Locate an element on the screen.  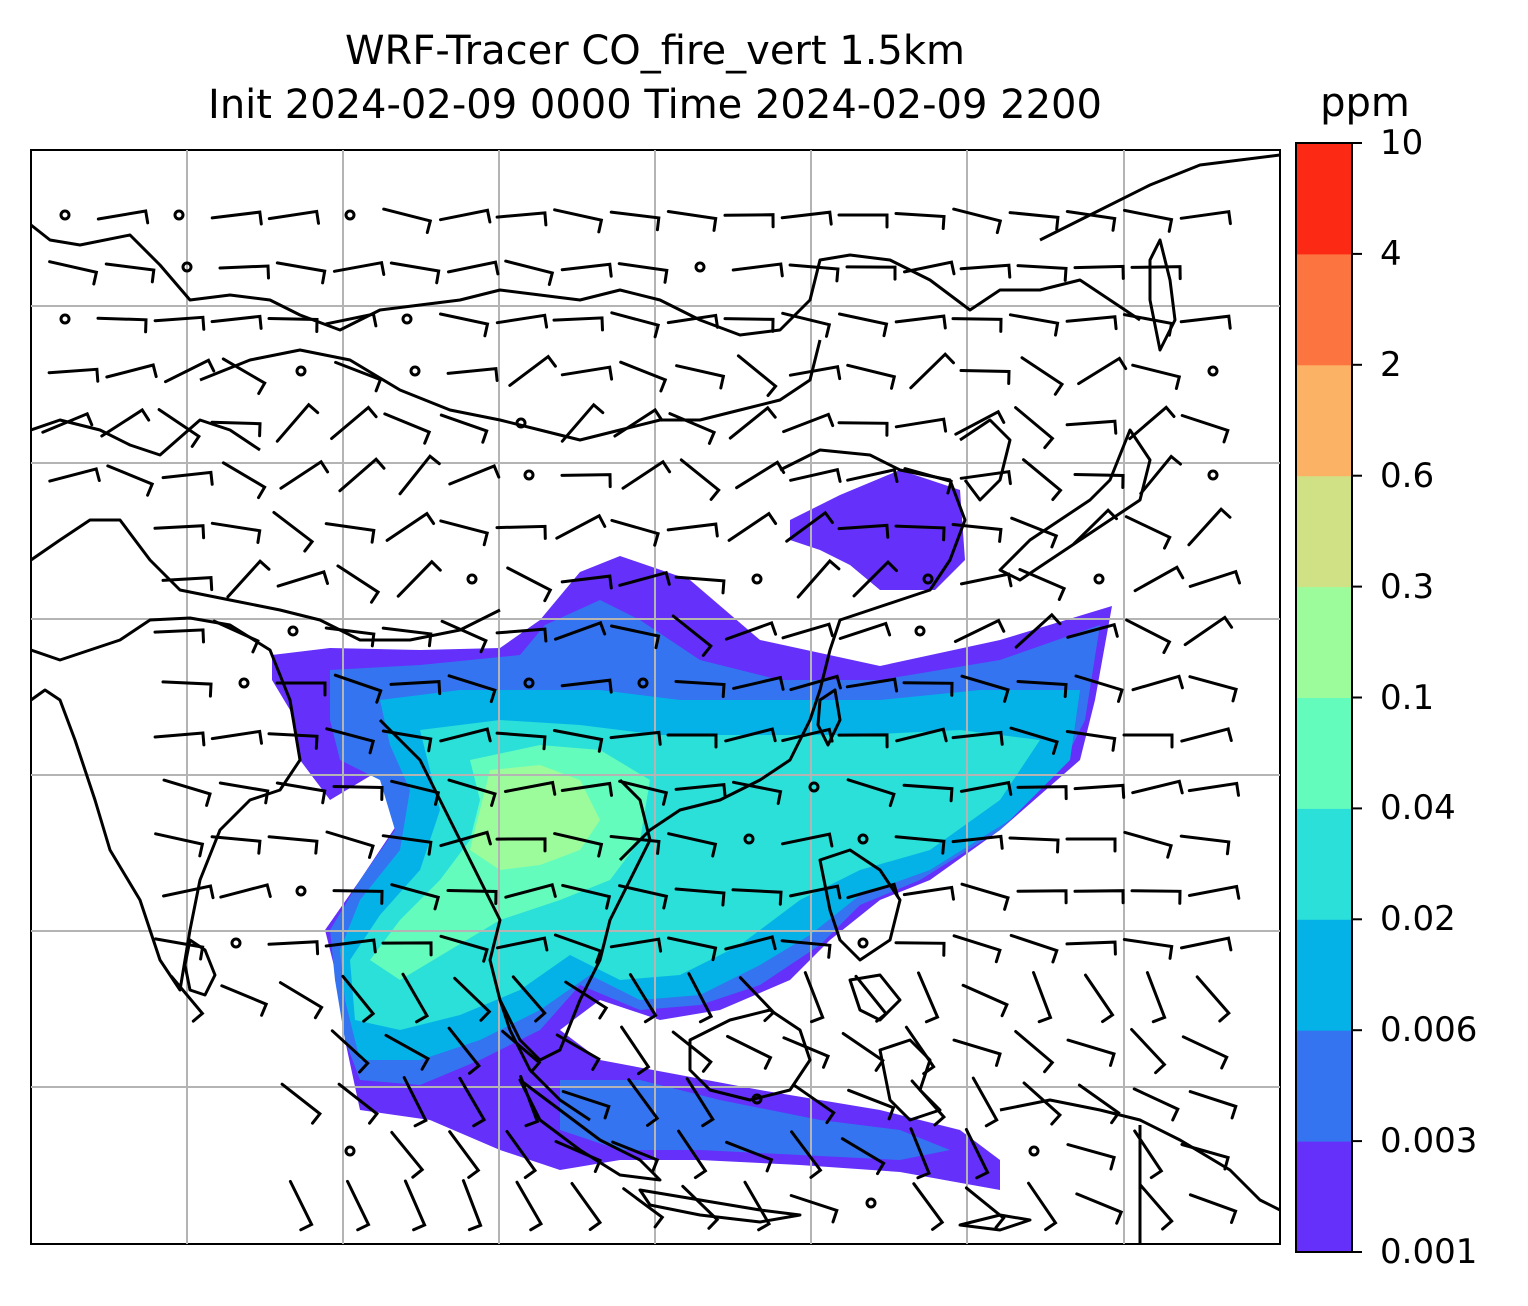
colorbar-tick-label-11: 10 is located at coordinates (1402, 143).